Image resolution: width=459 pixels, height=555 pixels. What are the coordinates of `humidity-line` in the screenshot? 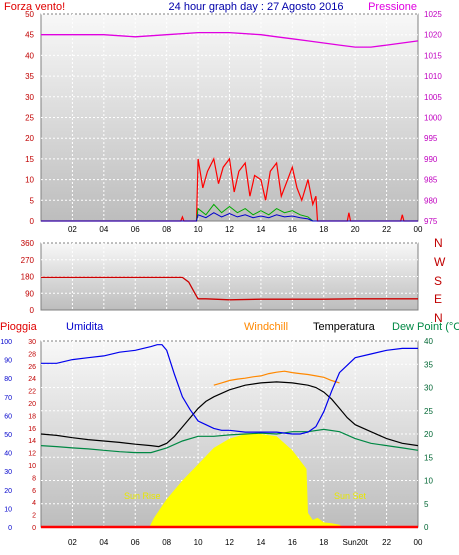 It's located at (229, 389).